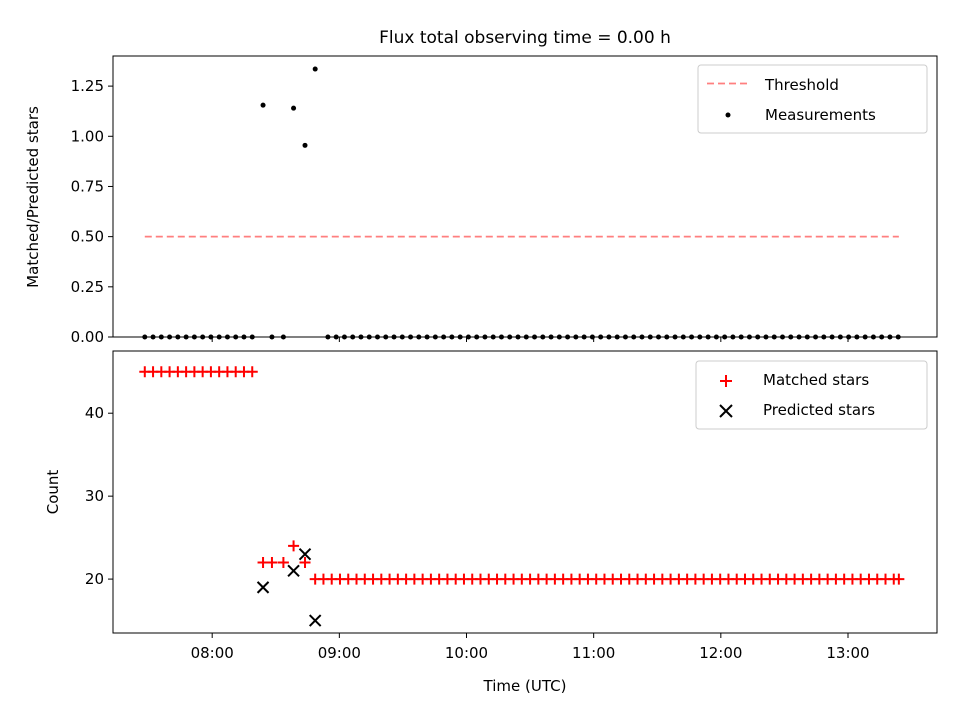 The height and width of the screenshot is (720, 960). What do you see at coordinates (593, 653) in the screenshot?
I see `x-tick-label: 11:00` at bounding box center [593, 653].